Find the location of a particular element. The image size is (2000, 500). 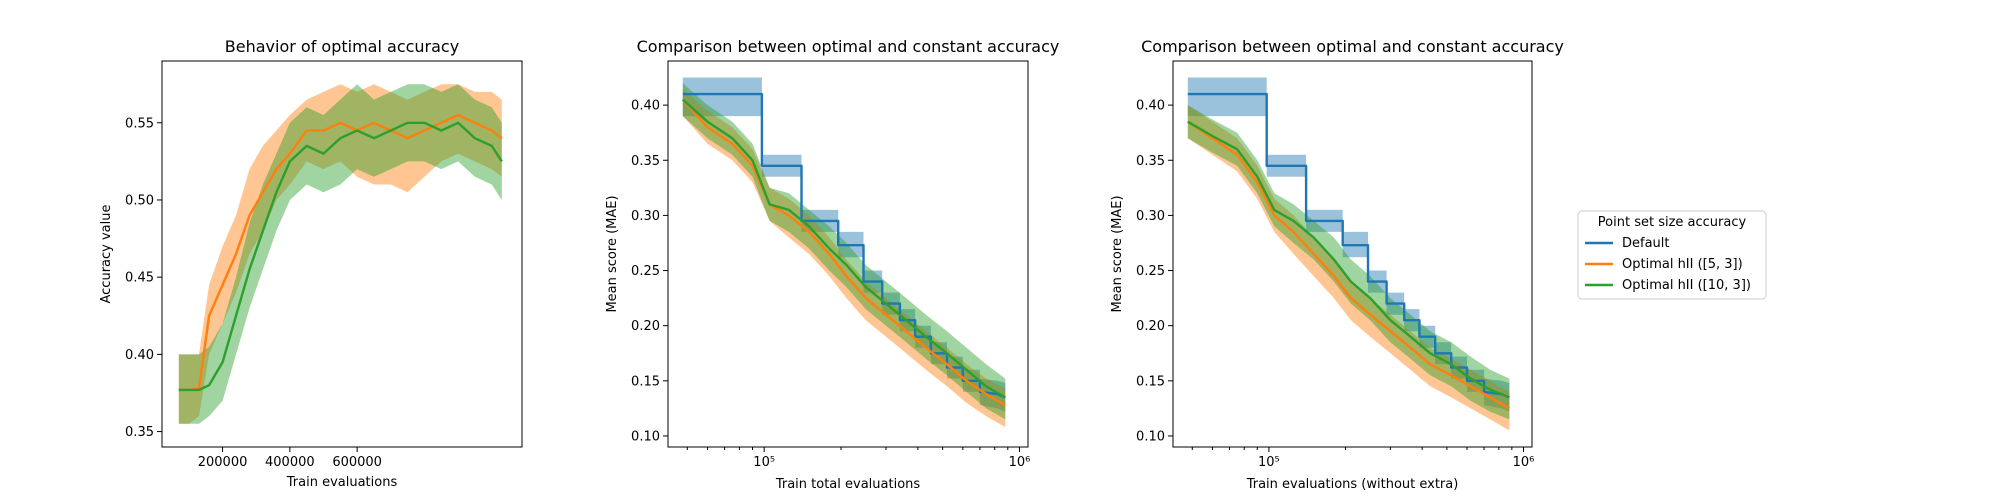

x-axis-label: Train total evaluations is located at coordinates (848, 484).